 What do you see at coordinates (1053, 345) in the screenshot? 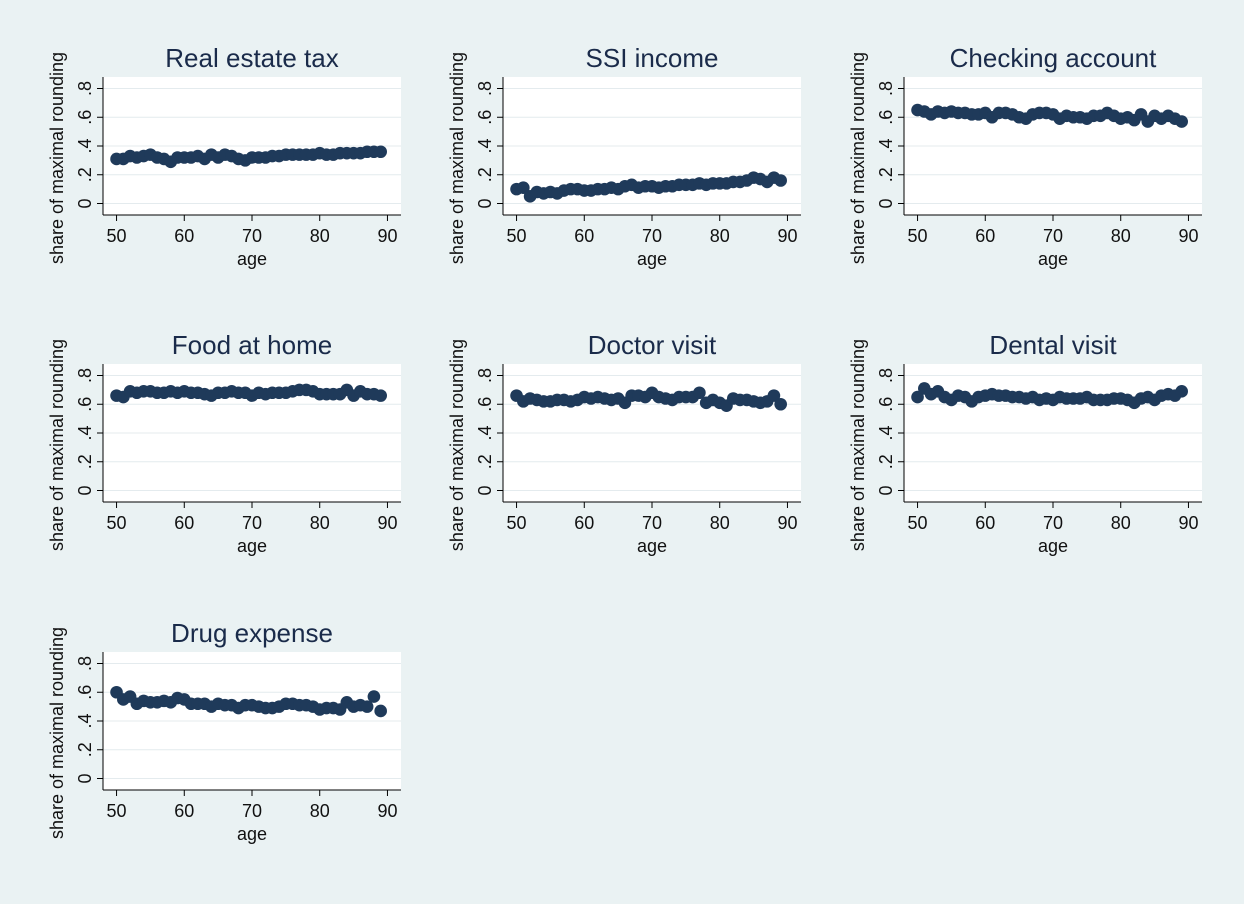
I see `chart-title: Dental visit` at bounding box center [1053, 345].